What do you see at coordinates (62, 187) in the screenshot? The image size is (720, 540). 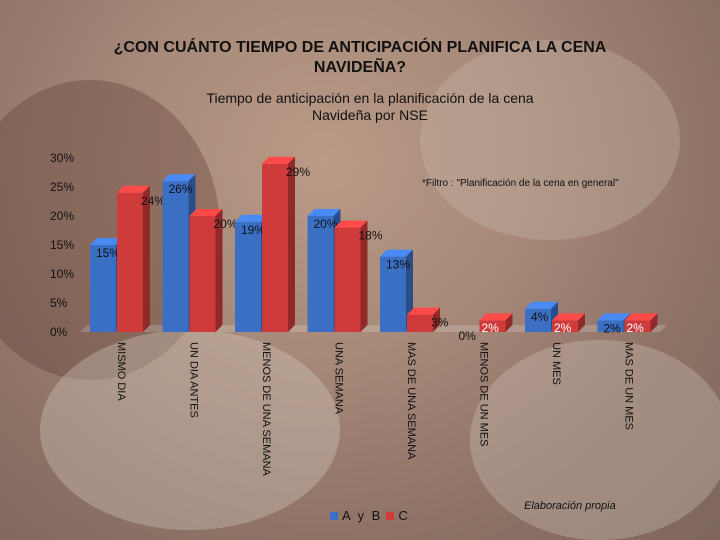 I see `y-tick-label: 25%` at bounding box center [62, 187].